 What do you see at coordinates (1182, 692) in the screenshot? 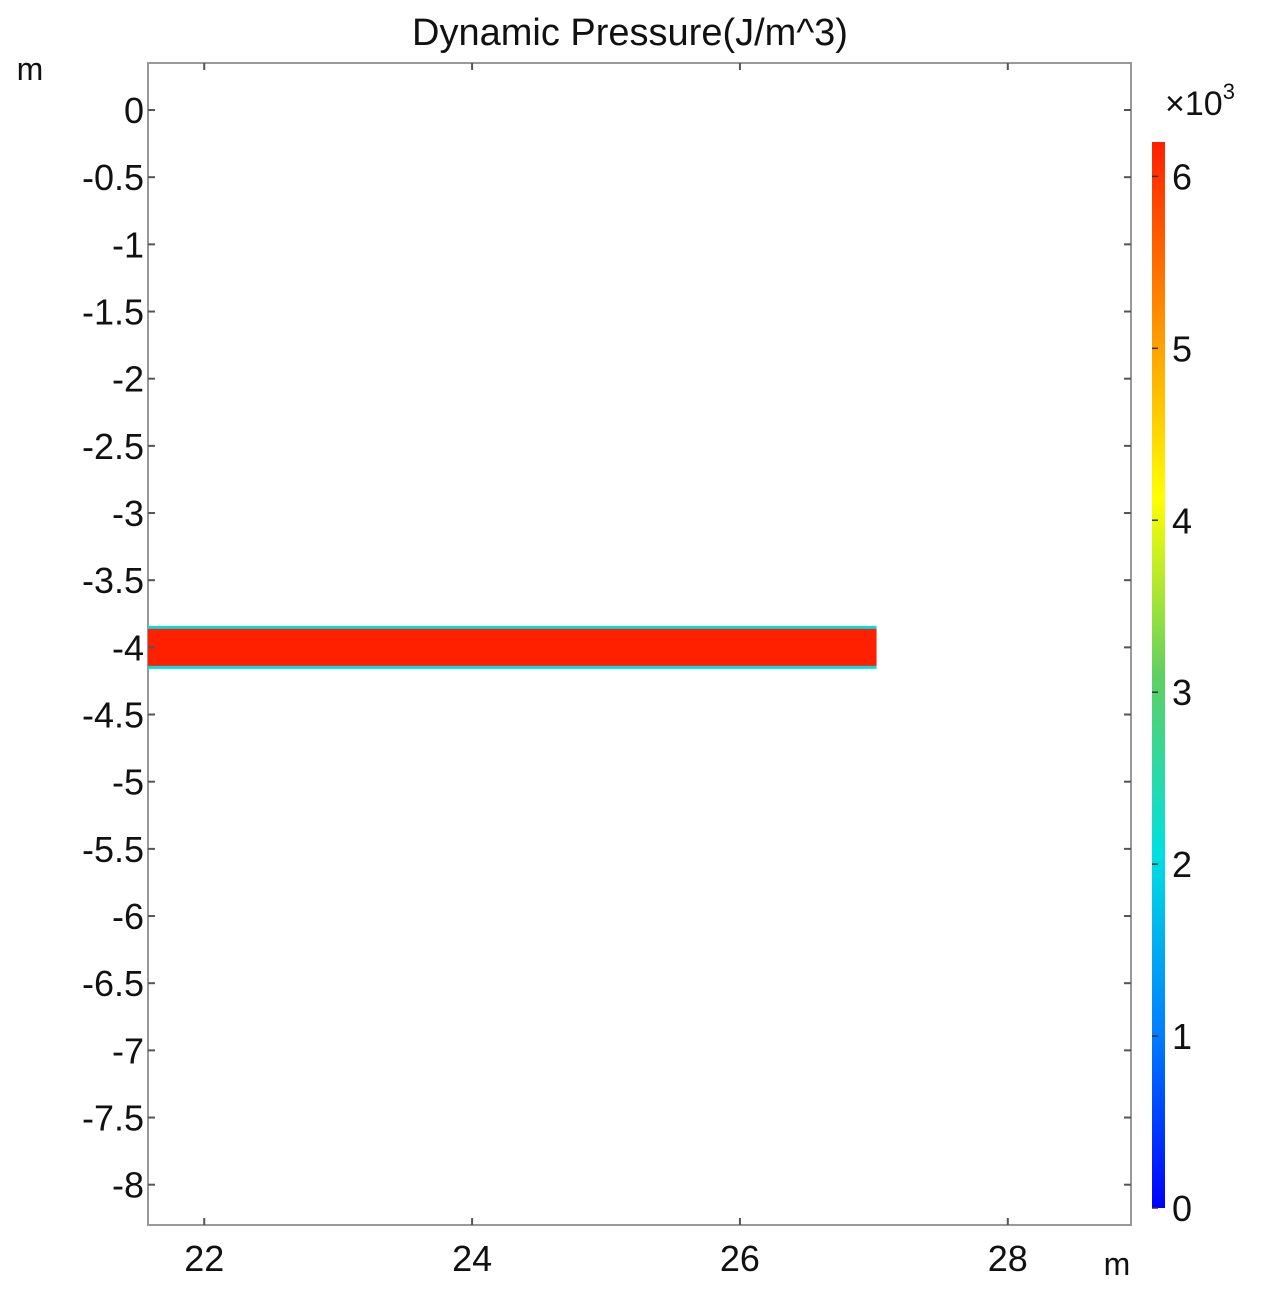
I see `colorbar-tick-label: 3` at bounding box center [1182, 692].